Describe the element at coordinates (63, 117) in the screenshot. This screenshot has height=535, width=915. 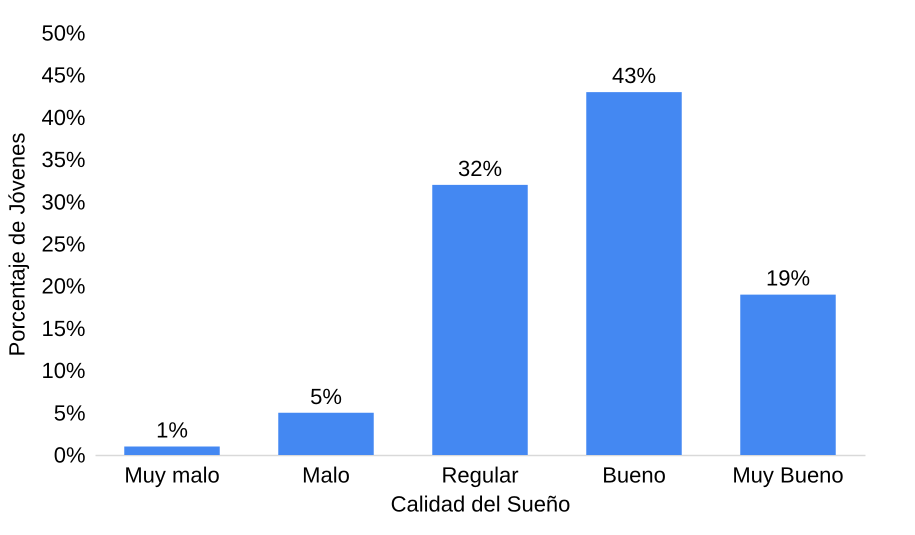
I see `y-tick-label: 40%` at that location.